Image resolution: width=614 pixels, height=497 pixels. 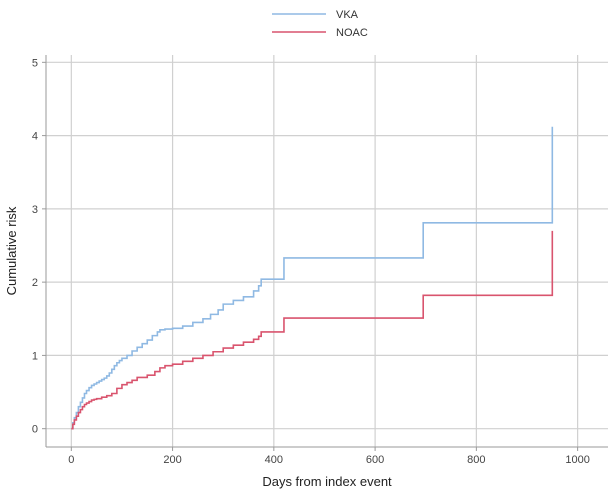 What do you see at coordinates (71, 460) in the screenshot?
I see `x-tick-label: 0` at bounding box center [71, 460].